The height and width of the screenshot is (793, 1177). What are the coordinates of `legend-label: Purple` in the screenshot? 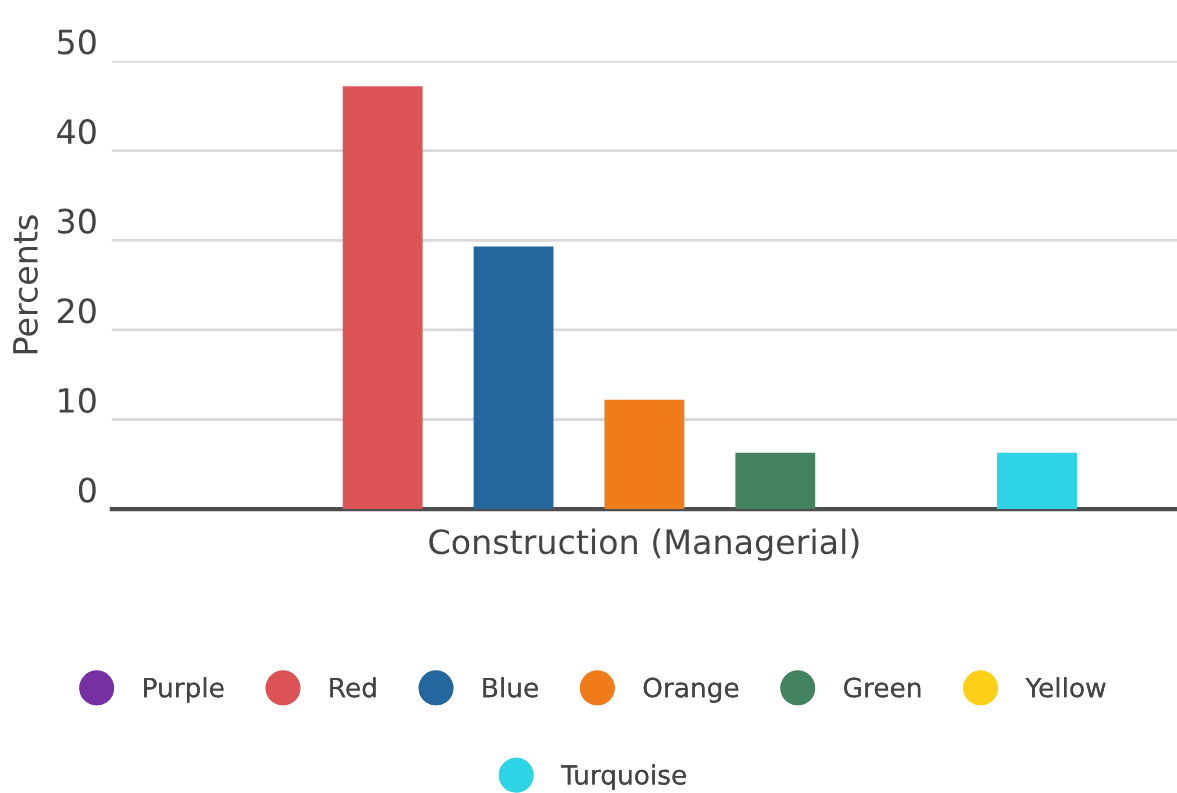 It's located at (184, 690).